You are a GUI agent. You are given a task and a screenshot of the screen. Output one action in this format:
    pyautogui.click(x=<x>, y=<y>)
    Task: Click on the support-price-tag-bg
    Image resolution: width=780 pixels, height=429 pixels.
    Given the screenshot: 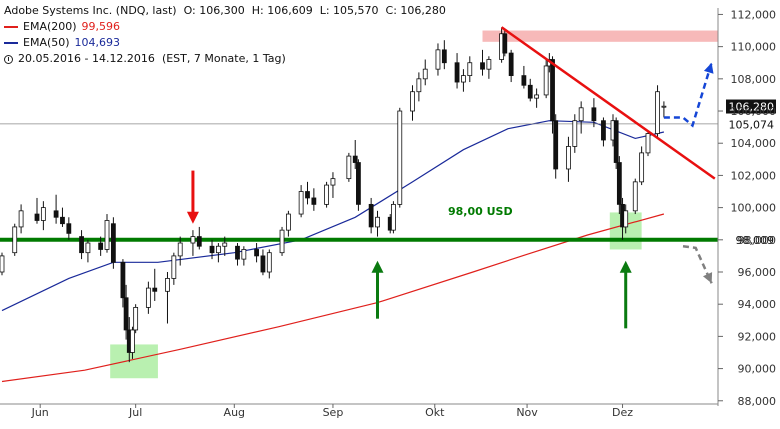 What is the action you would take?
    pyautogui.click(x=751, y=239)
    